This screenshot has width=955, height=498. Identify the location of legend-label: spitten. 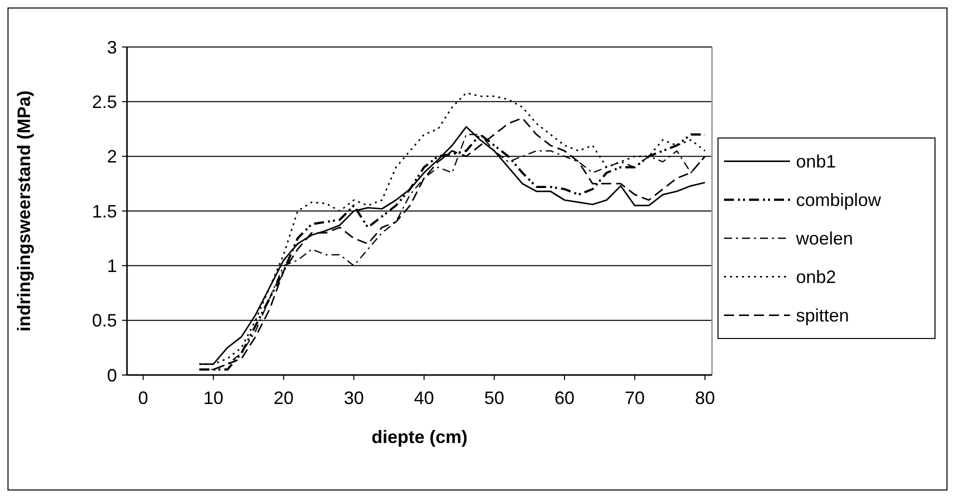
(823, 316).